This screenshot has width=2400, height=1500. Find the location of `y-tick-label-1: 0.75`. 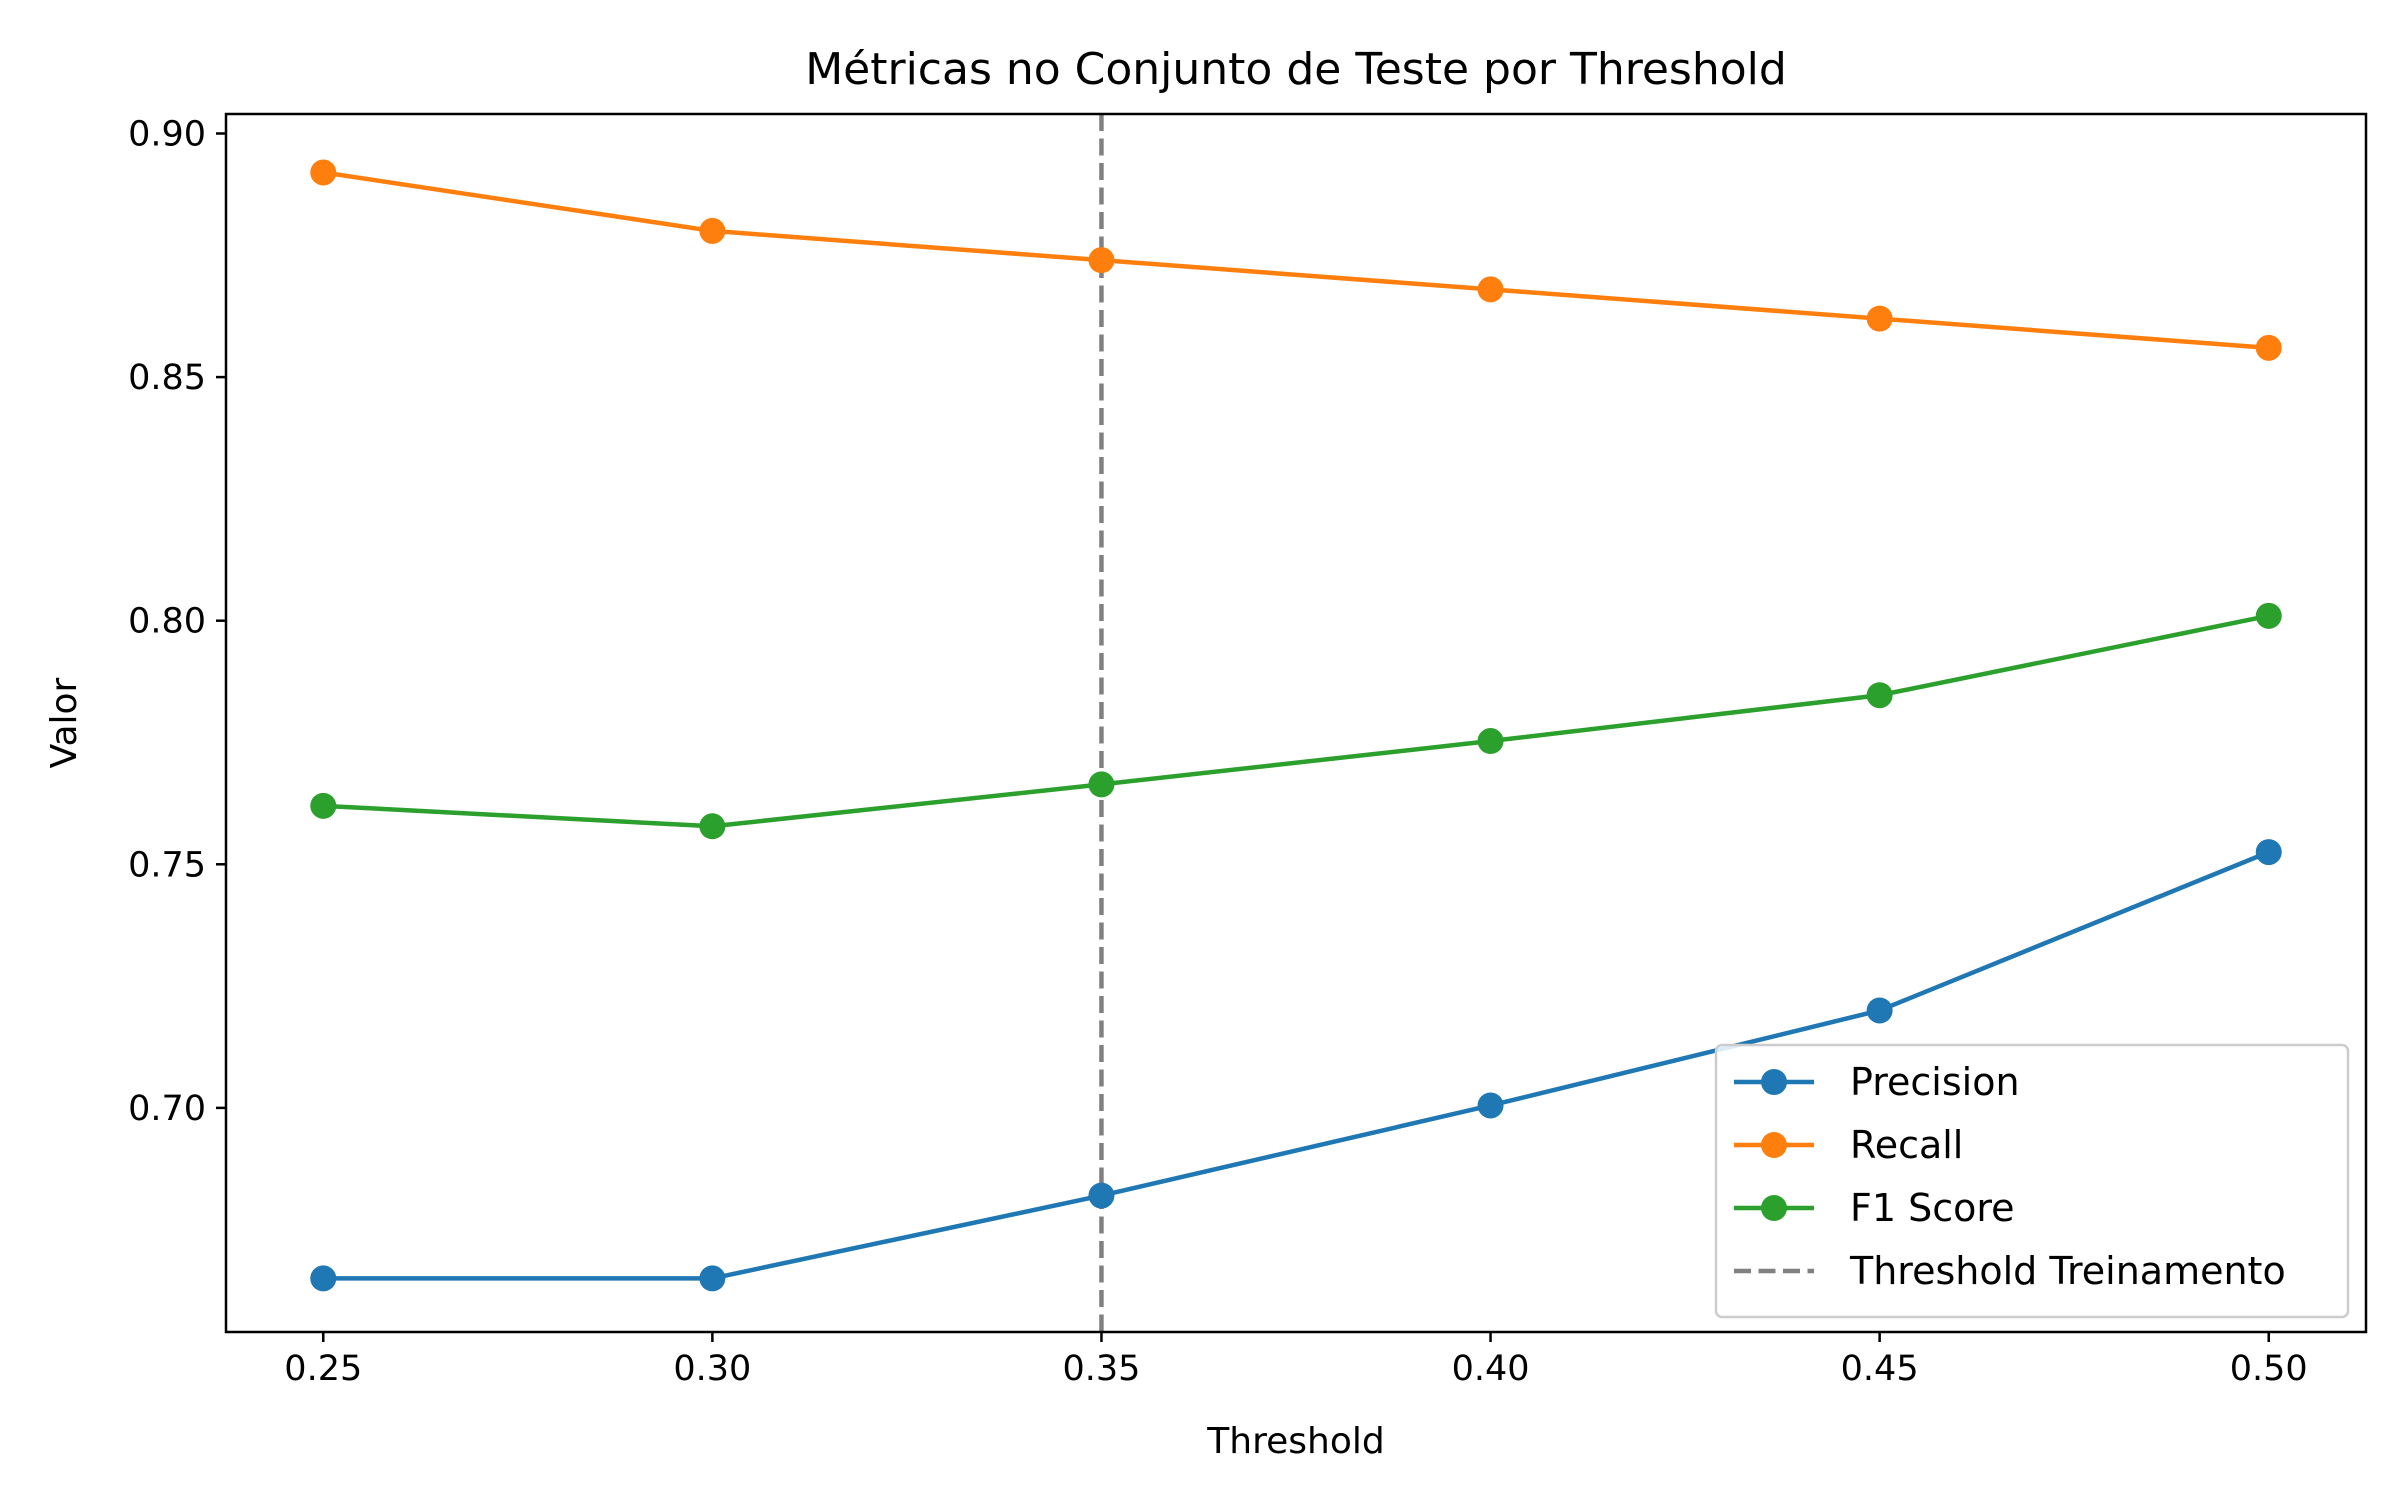

y-tick-label-1: 0.75 is located at coordinates (167, 865).